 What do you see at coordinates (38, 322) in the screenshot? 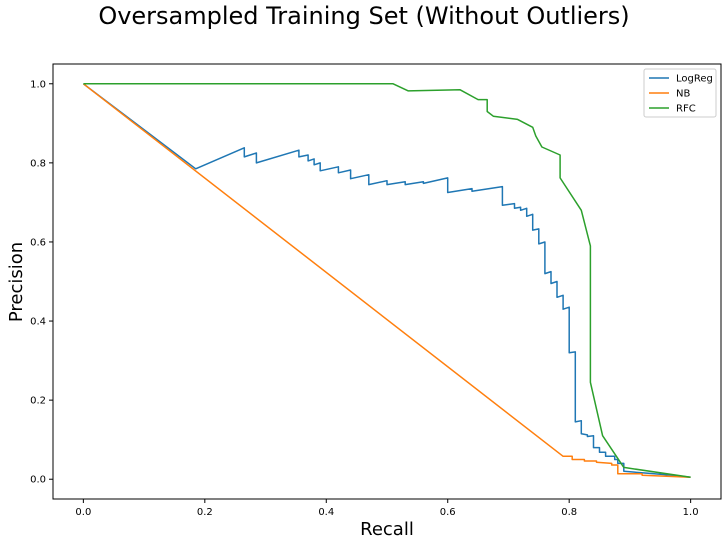
I see `y-tick-label: 0.4` at bounding box center [38, 322].